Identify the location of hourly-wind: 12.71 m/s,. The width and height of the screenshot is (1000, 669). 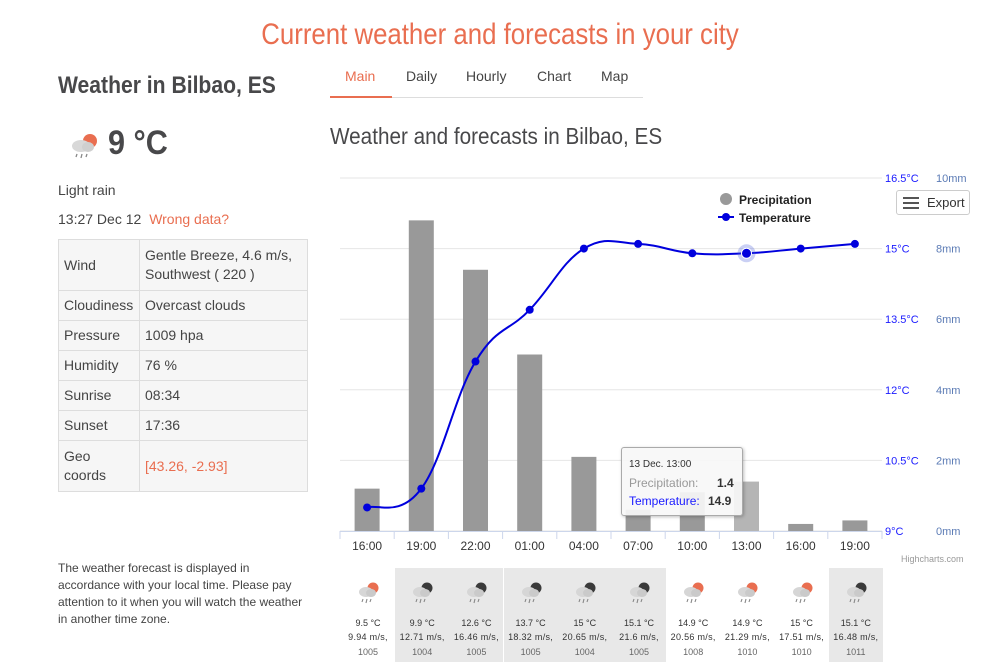
(422, 637).